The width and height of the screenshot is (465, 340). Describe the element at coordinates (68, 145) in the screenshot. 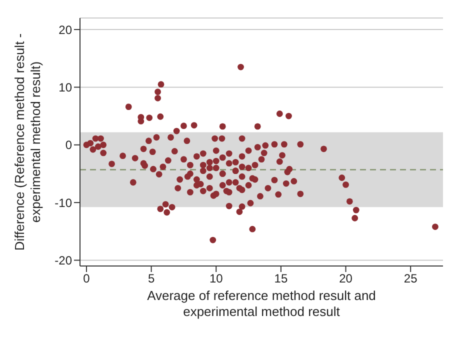

I see `y-tick-label: 0` at that location.